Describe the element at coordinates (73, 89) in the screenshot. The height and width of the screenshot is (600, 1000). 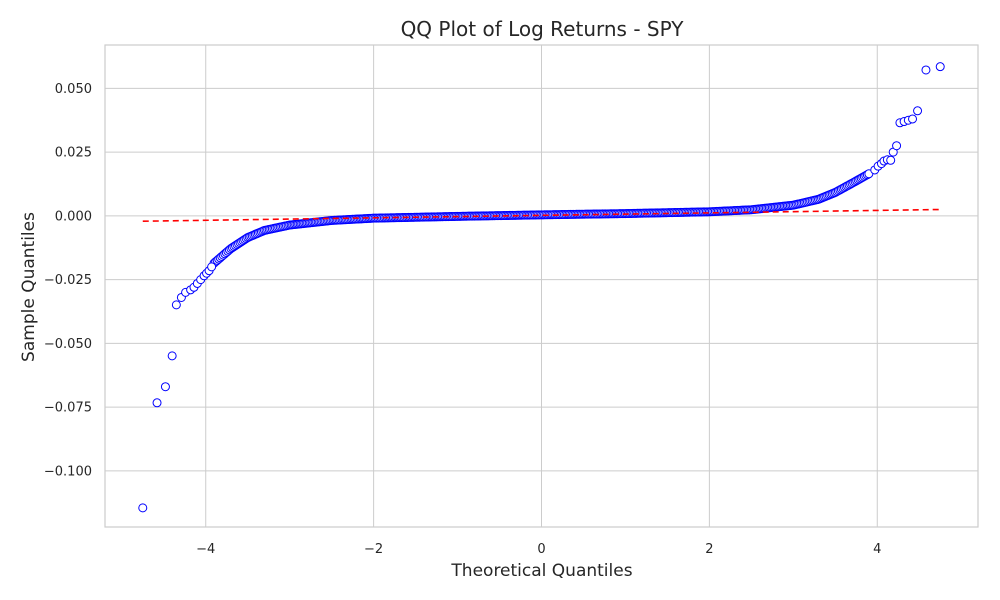
I see `y-tick-label: 0.050` at that location.